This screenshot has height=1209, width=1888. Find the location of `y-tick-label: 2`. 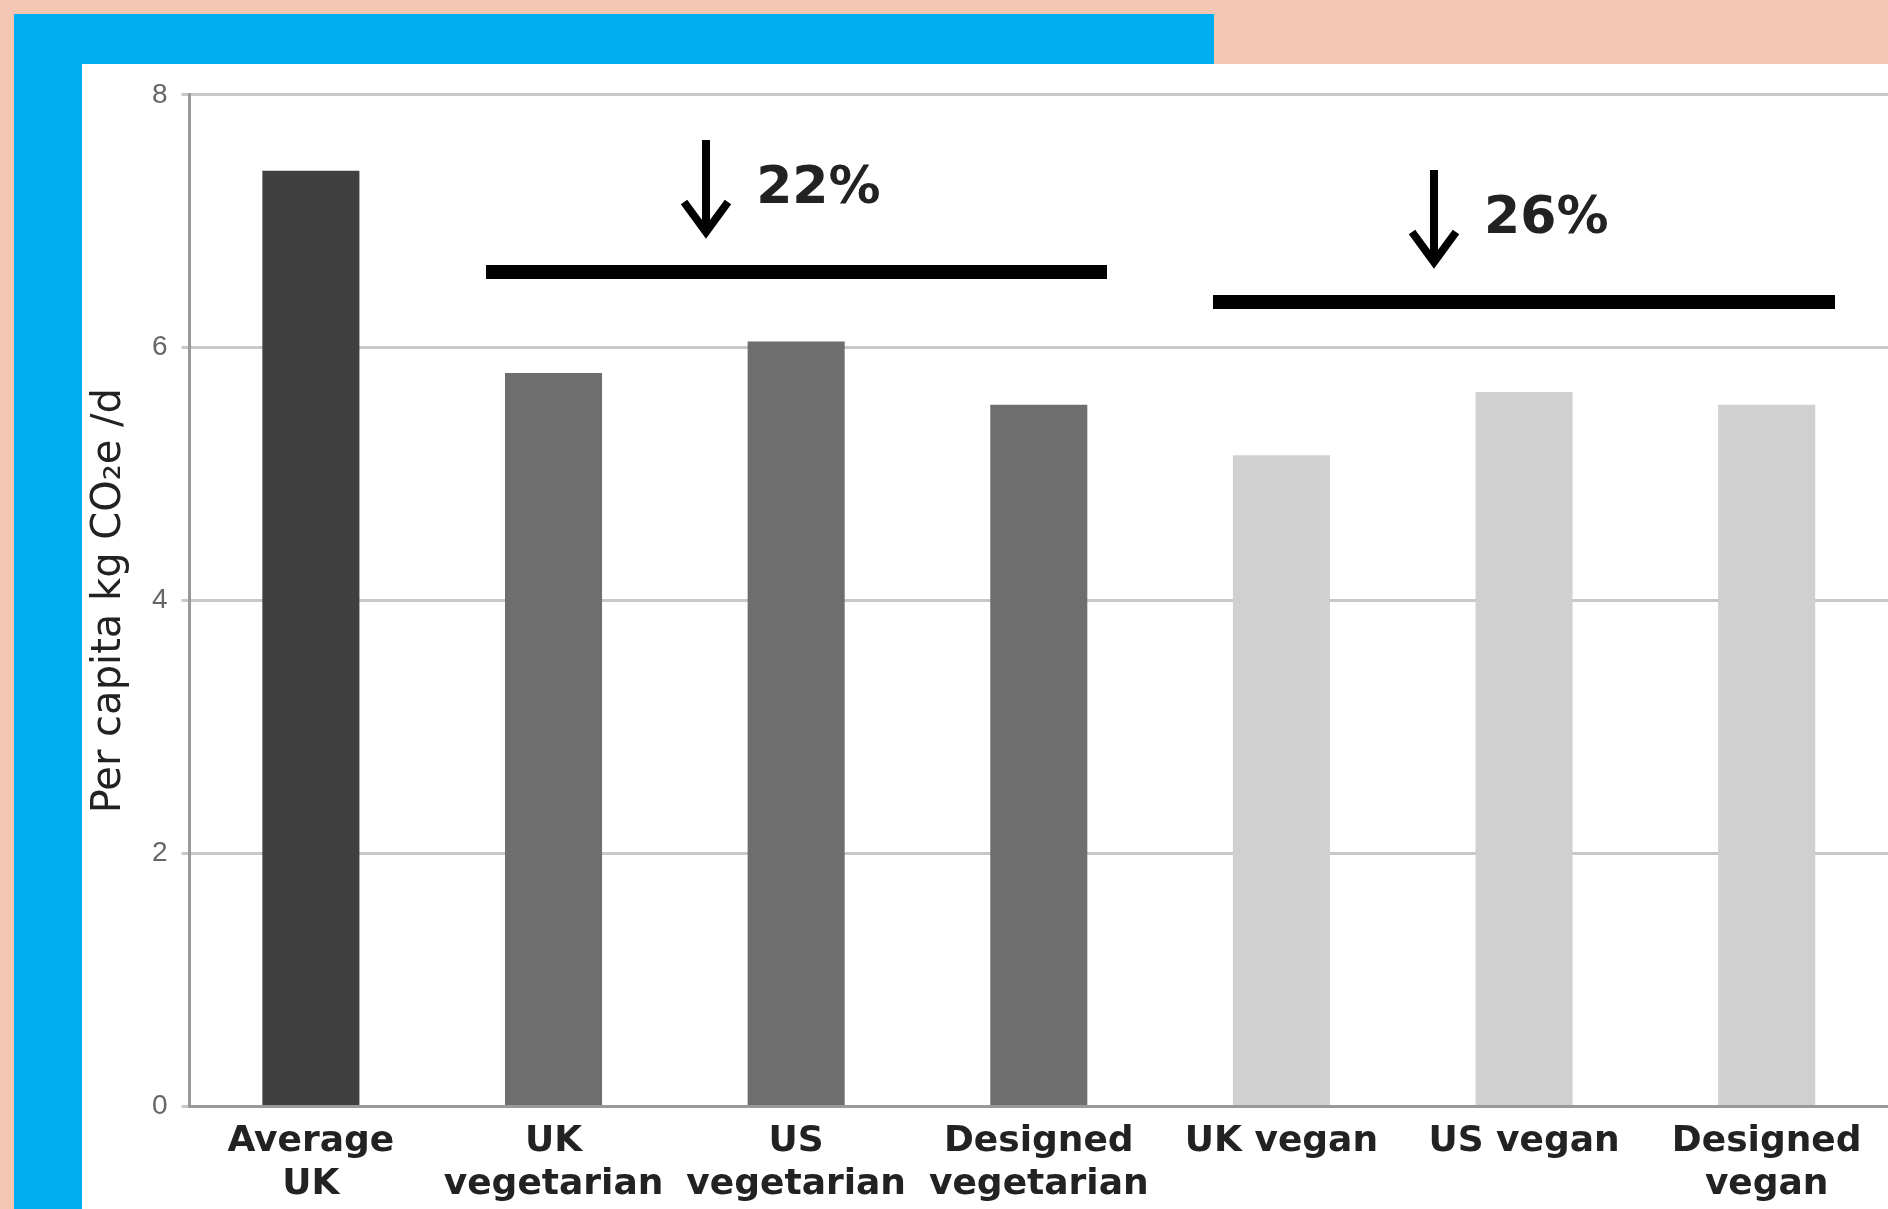

y-tick-label: 2 is located at coordinates (159, 852).